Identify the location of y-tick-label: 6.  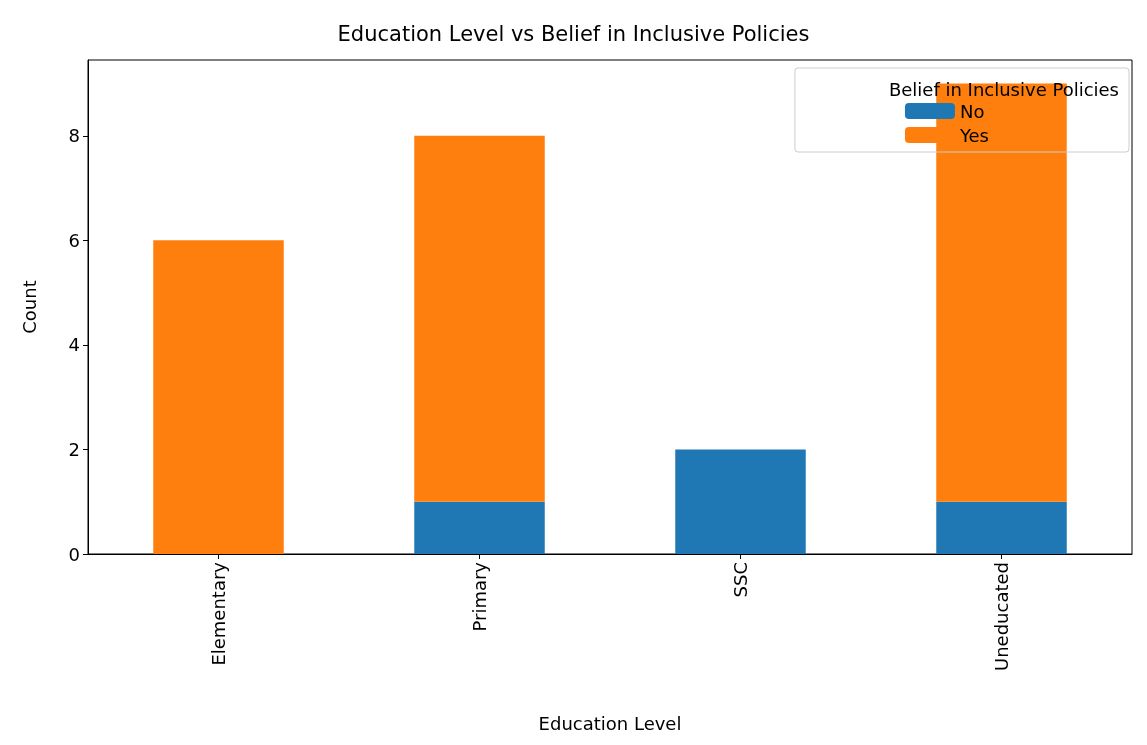
(74, 240).